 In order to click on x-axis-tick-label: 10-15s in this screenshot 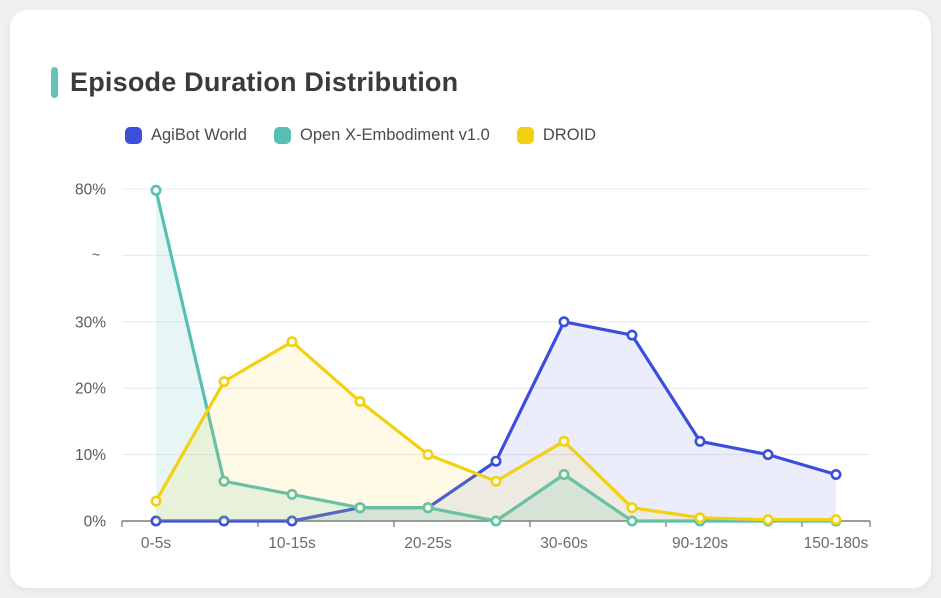, I will do `click(292, 543)`.